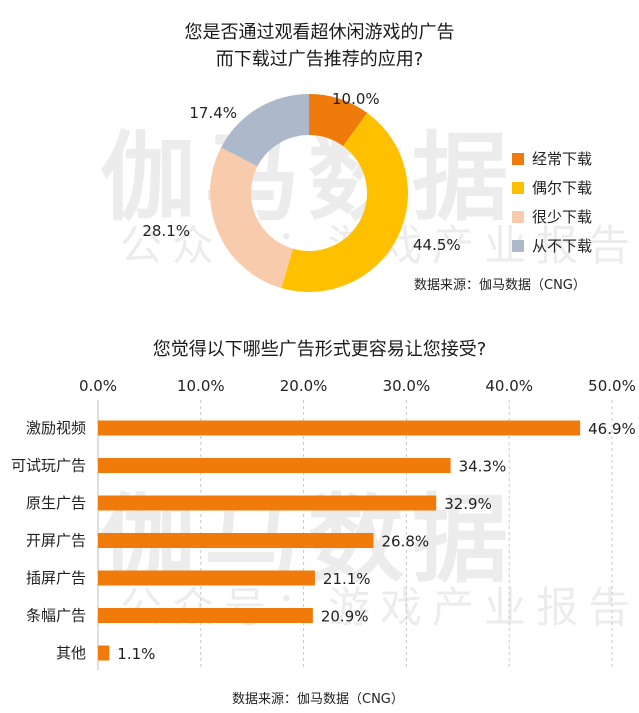 The width and height of the screenshot is (639, 713). Describe the element at coordinates (562, 217) in the screenshot. I see `legend-label: 很少下载` at that location.